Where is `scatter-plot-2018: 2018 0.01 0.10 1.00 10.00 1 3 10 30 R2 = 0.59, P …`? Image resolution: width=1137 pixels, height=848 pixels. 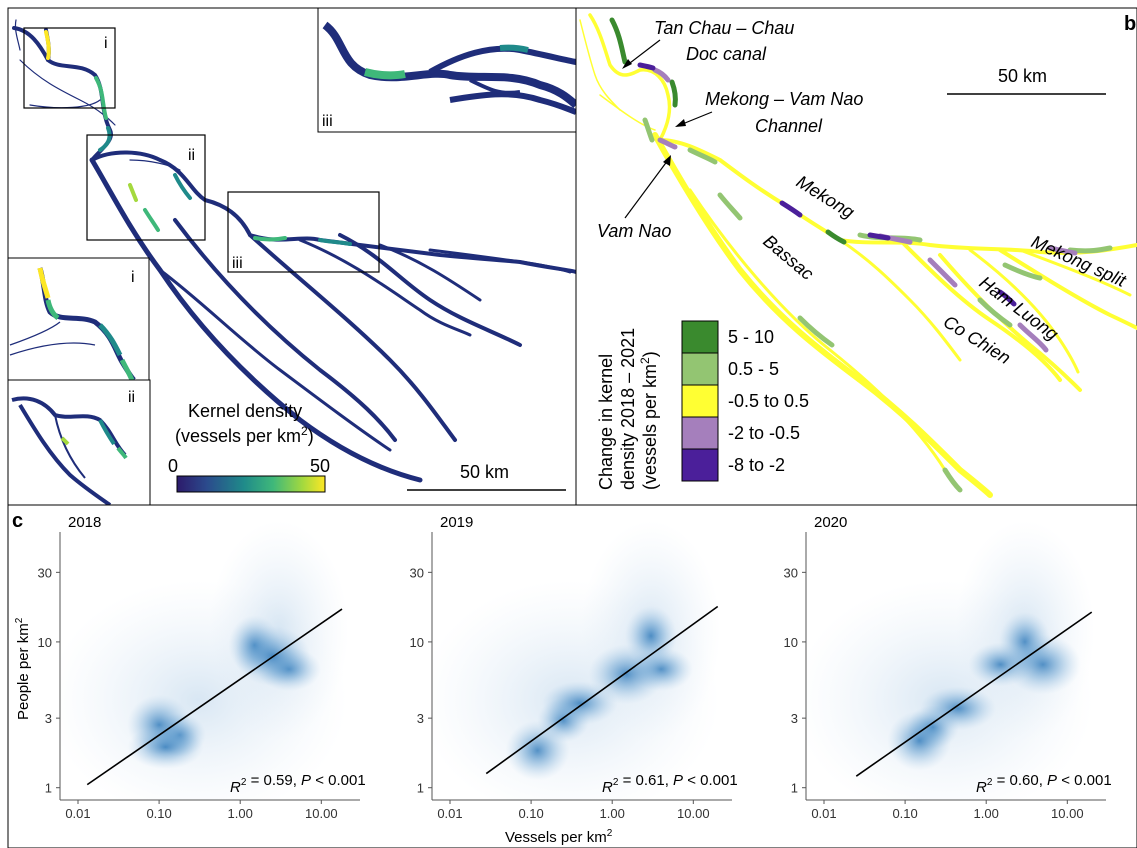 scatter-plot-2018: 2018 0.01 0.10 1.00 10.00 1 3 10 30 R2 = 0.59, P … is located at coordinates (202, 667).